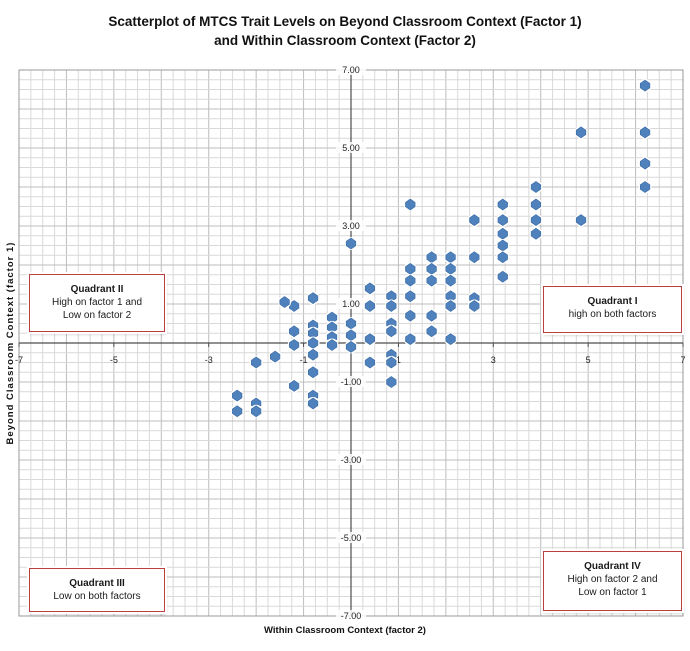  Describe the element at coordinates (612, 566) in the screenshot. I see `quadrant-iv-title: Quadrant IV` at that location.